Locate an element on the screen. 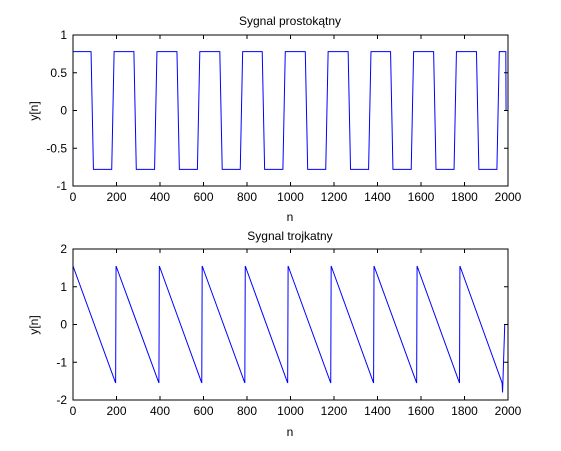  plot-title: Sygnal prostokątny is located at coordinates (290, 21).